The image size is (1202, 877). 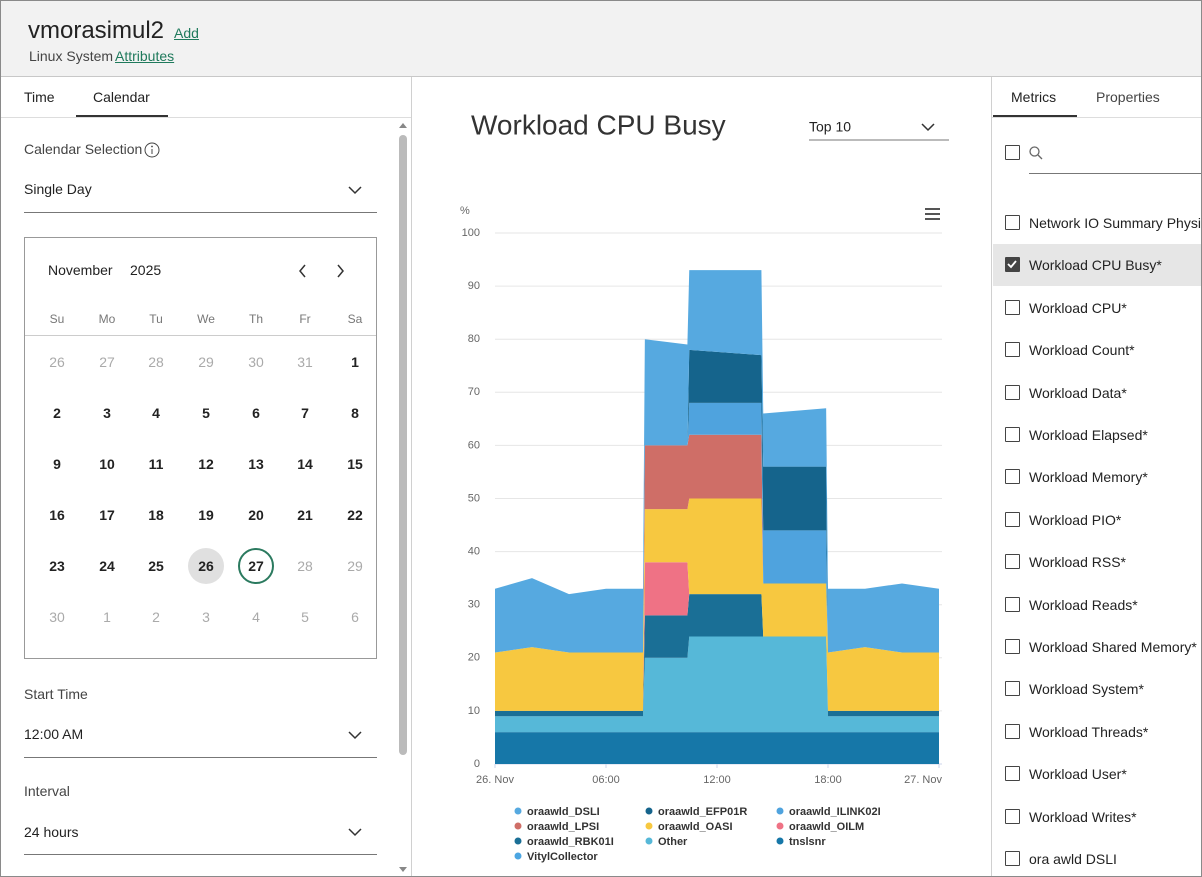 I want to click on tab: Calendar, so click(x=121, y=97).